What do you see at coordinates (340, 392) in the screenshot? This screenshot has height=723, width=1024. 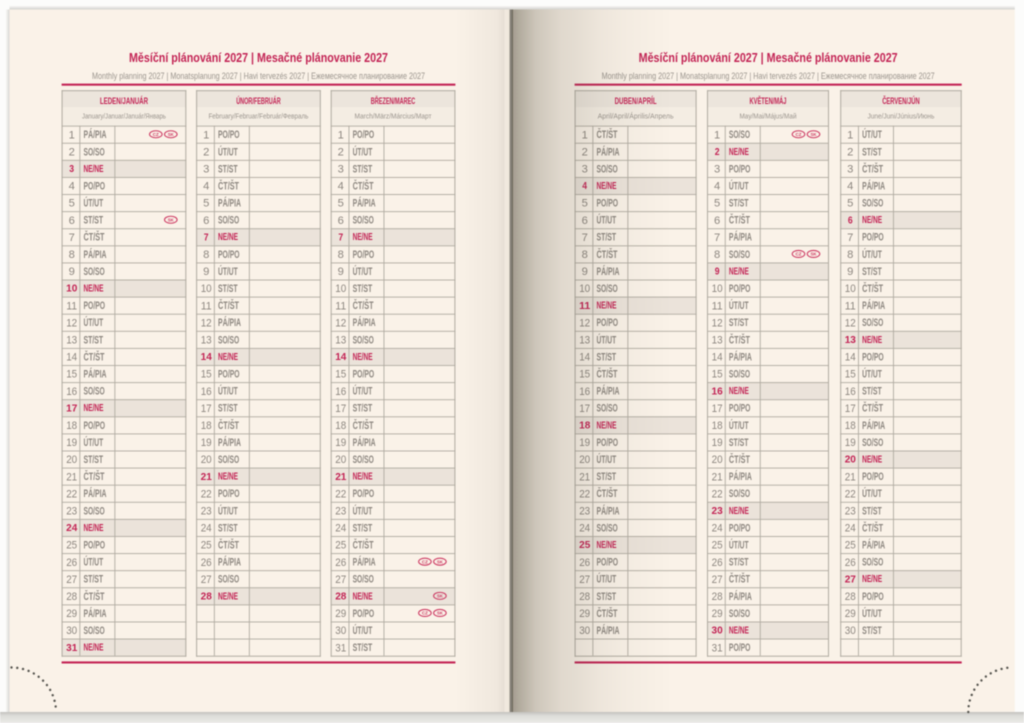 I see `svg-text: 16` at bounding box center [340, 392].